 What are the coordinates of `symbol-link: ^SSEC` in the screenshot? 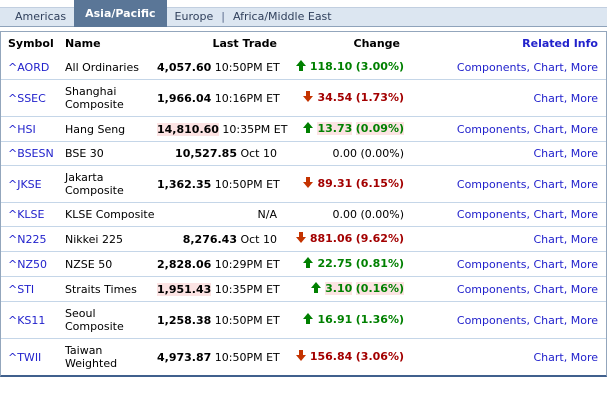 It's located at (27, 98).